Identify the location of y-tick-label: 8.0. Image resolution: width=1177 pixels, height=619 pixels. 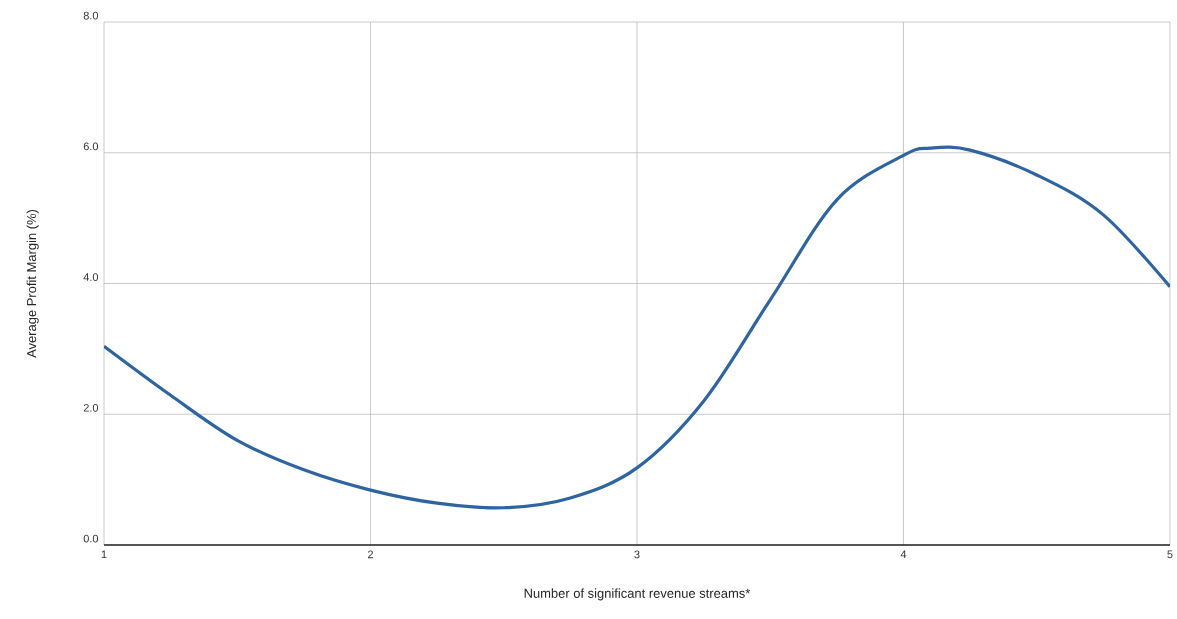
(91, 15).